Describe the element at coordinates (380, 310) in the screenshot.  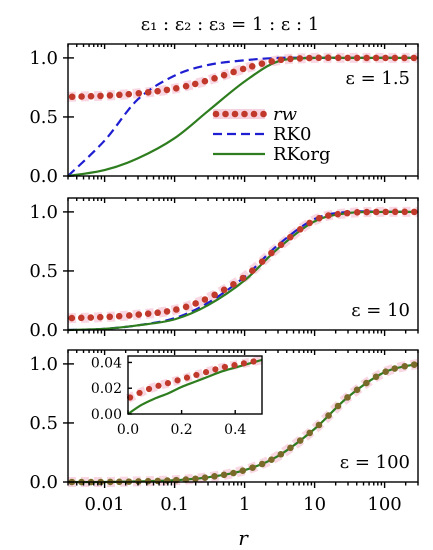
I see `panel-label: ε = 10` at that location.